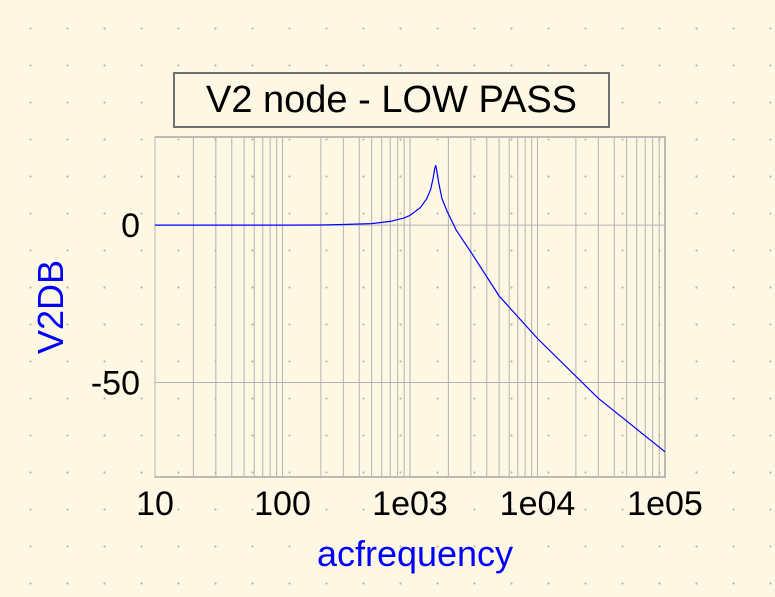 Image resolution: width=775 pixels, height=597 pixels. I want to click on x-tick-label: 100, so click(282, 504).